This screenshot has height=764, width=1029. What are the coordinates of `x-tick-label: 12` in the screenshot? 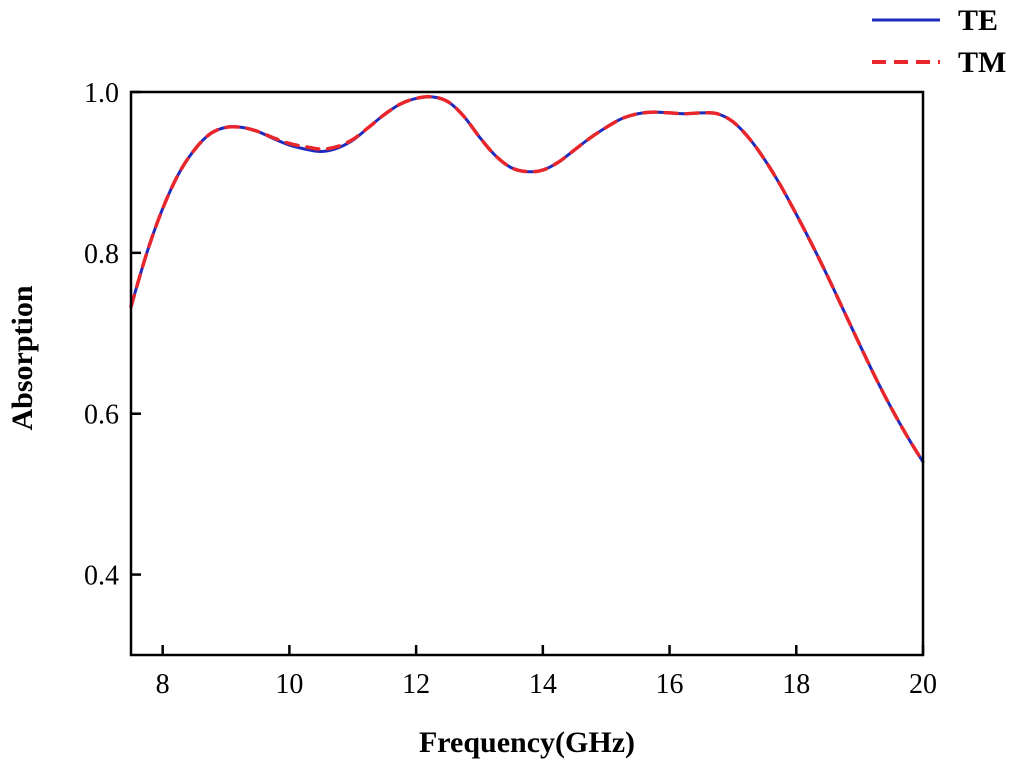 It's located at (416, 684).